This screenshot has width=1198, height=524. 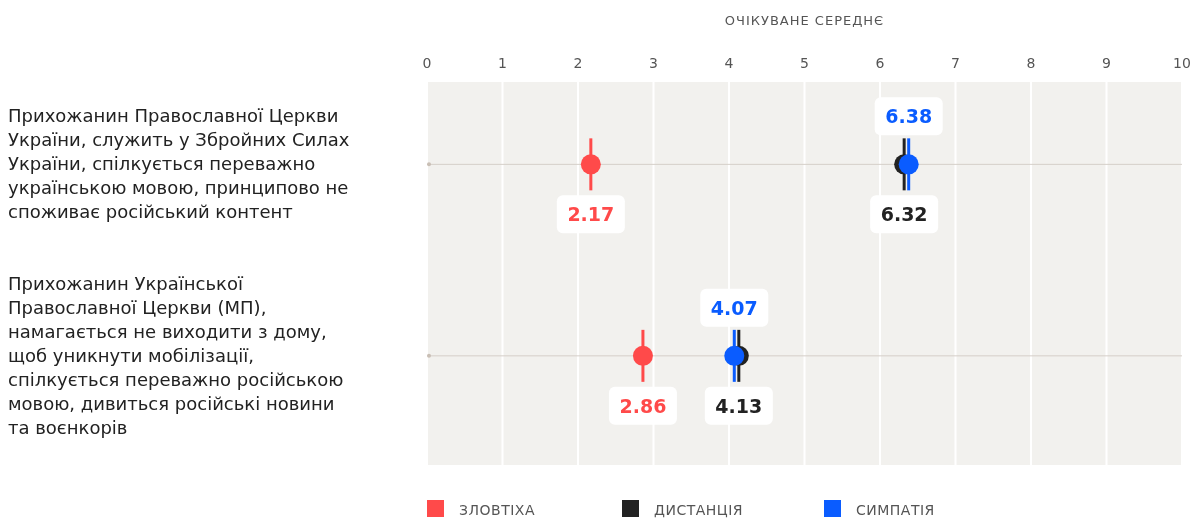 I want to click on x-tick-label: 10, so click(x=1182, y=63).